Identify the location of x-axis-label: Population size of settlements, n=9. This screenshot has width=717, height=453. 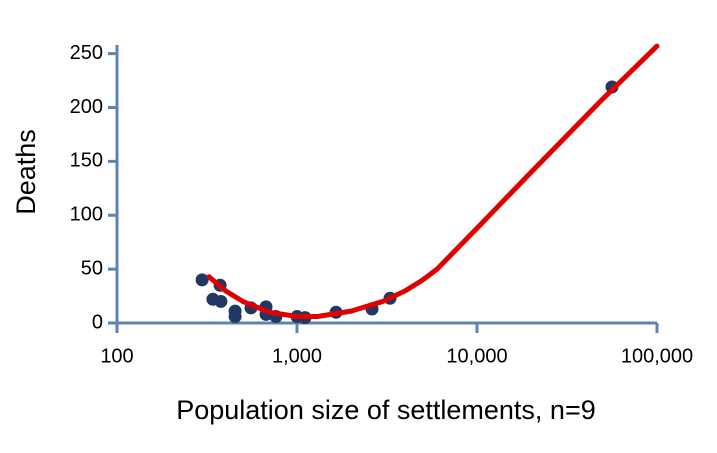
(386, 410).